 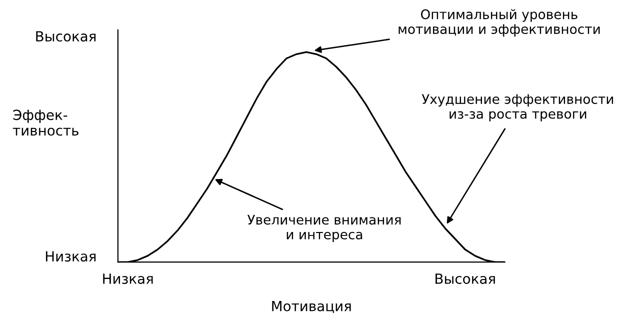 I want to click on text: Высокая, so click(x=66, y=36).